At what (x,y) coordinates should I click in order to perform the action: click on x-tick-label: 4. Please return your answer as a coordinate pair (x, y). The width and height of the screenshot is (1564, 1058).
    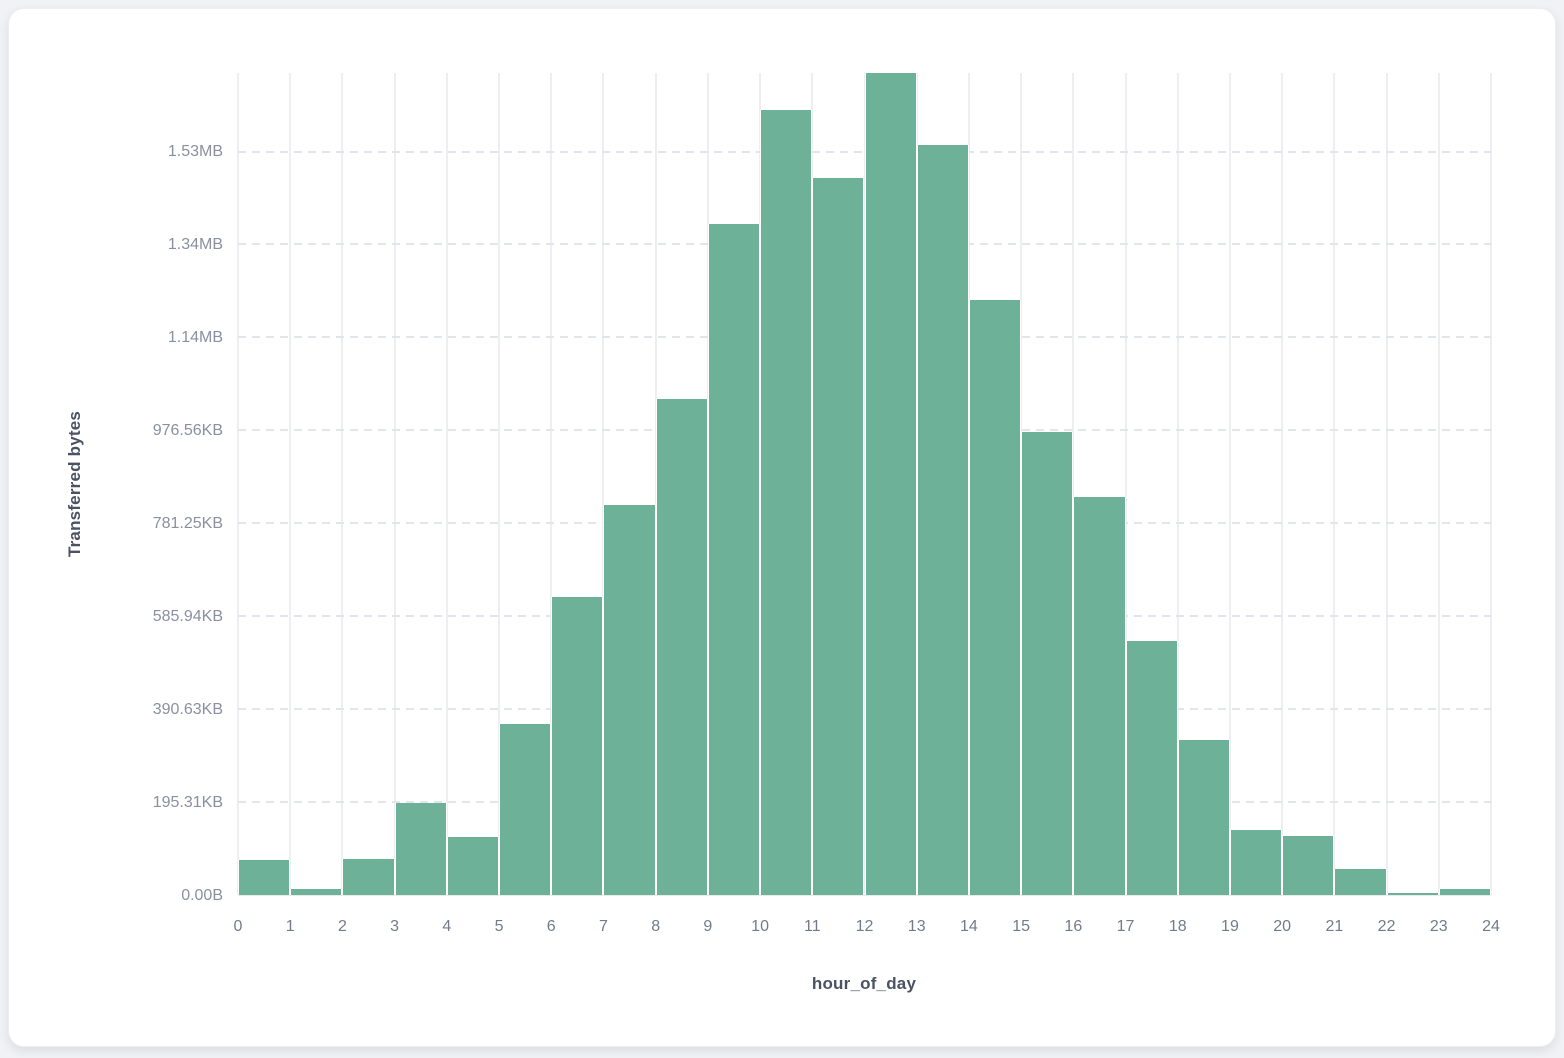
    Looking at the image, I should click on (447, 926).